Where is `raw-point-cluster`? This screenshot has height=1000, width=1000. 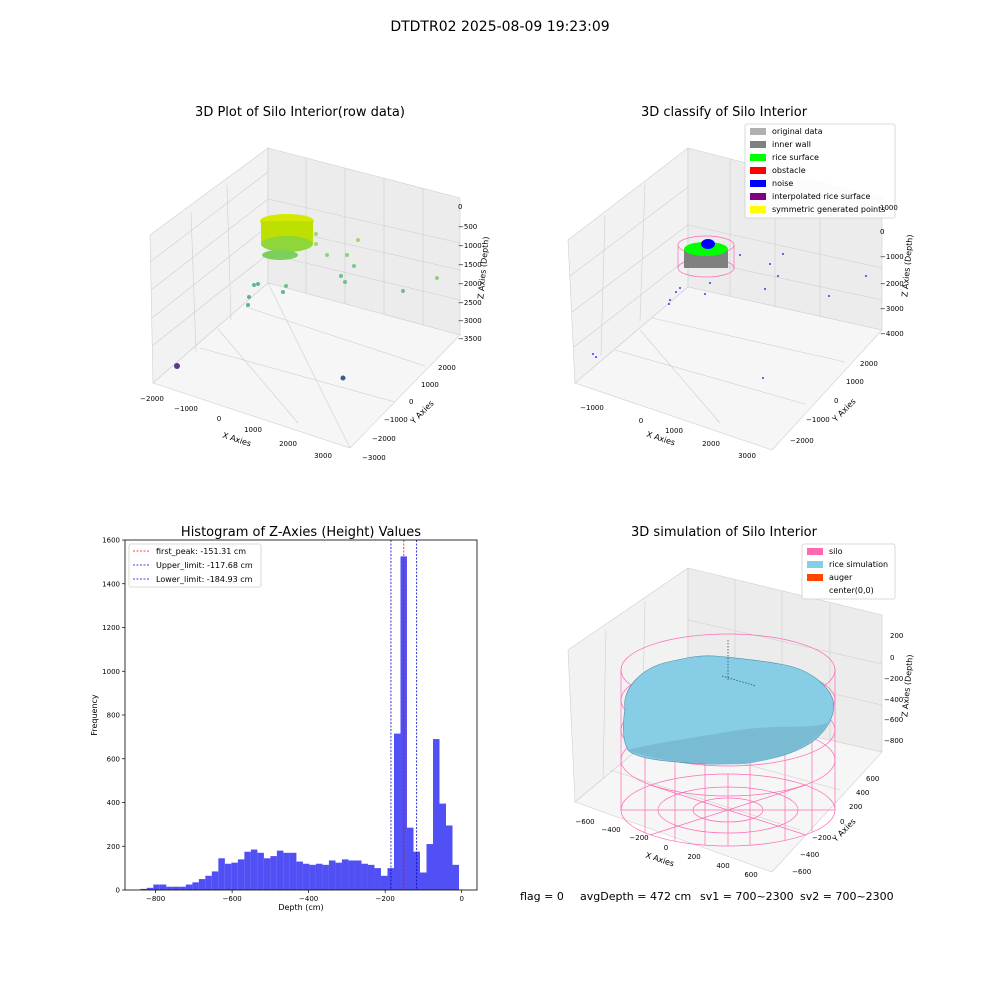 raw-point-cluster is located at coordinates (280, 255).